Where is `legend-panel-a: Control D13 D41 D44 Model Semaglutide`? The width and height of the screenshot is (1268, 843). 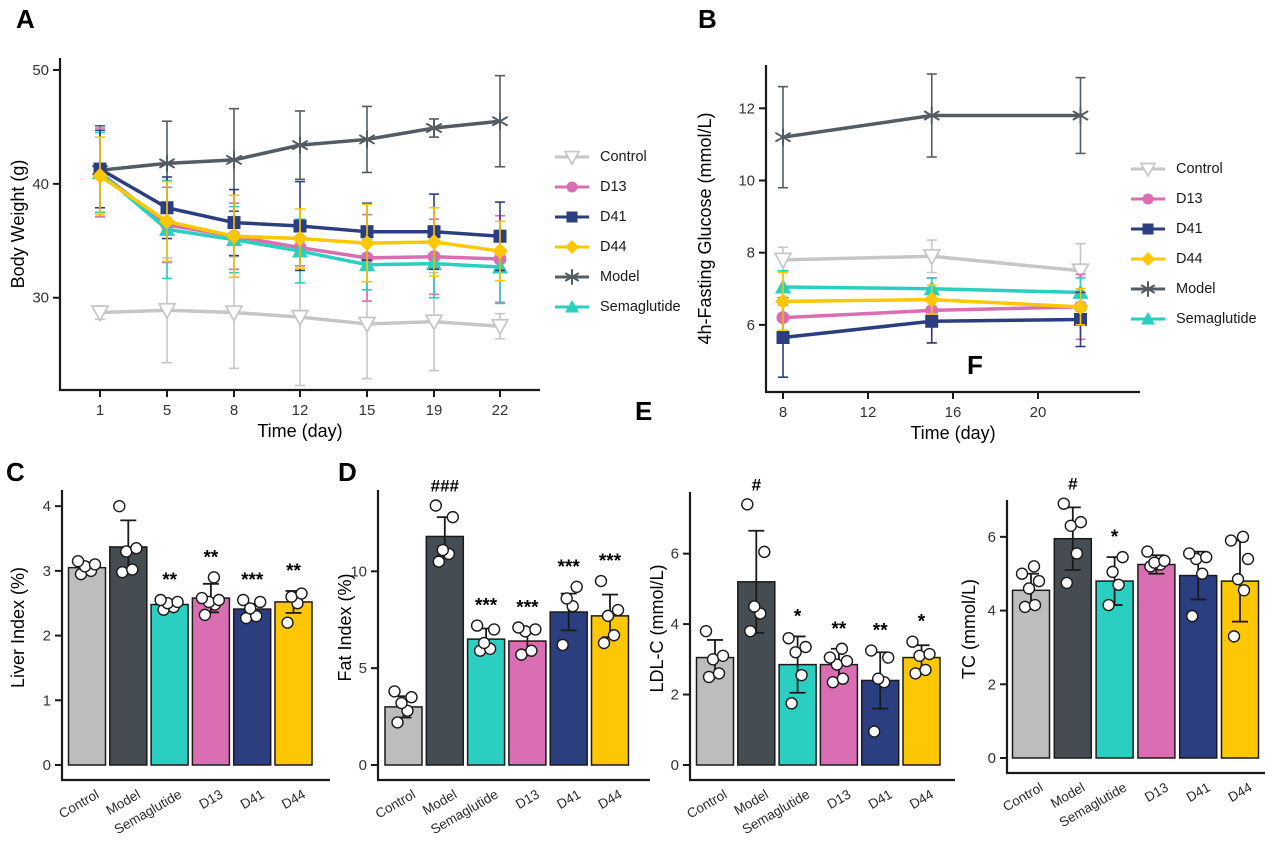 legend-panel-a: Control D13 D41 D44 Model Semaglutide is located at coordinates (616, 236).